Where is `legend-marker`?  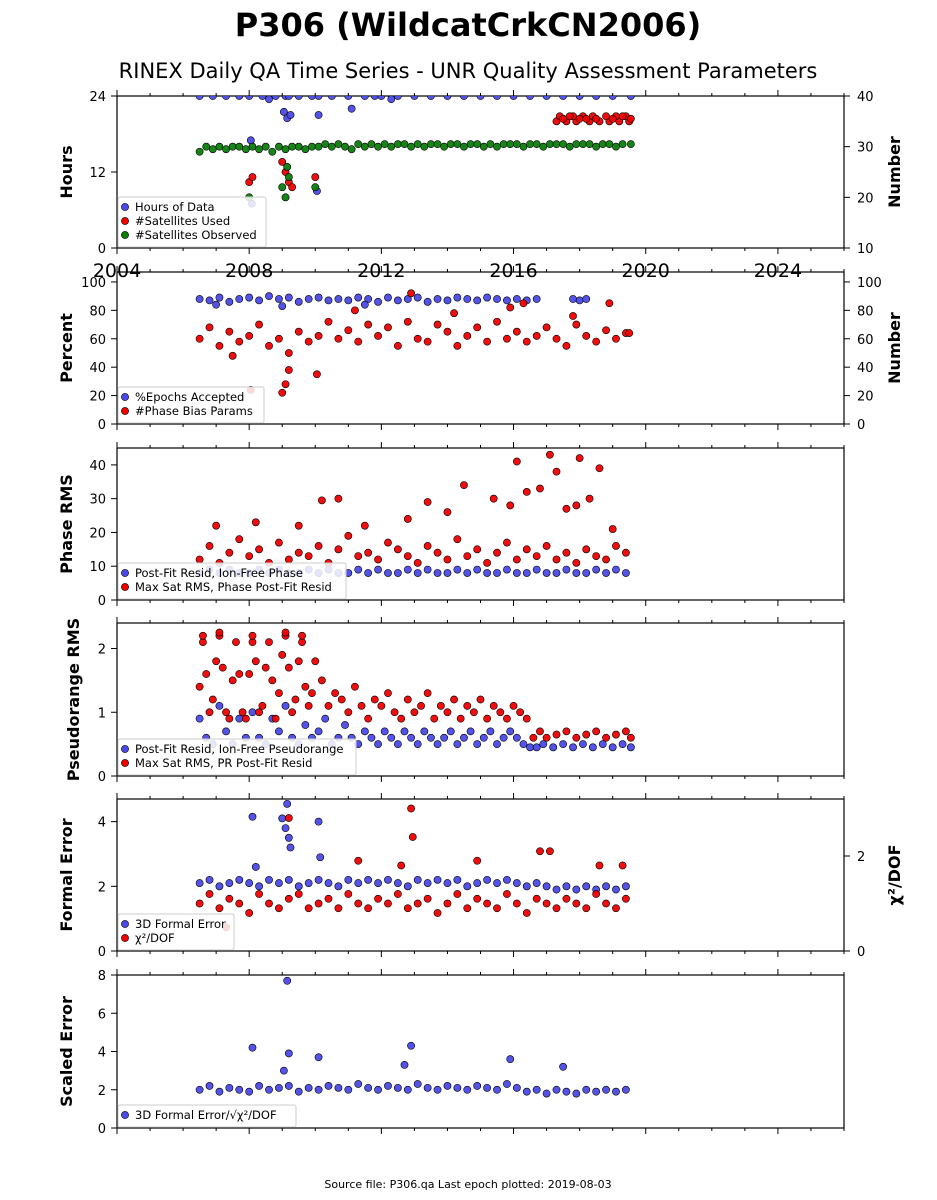
legend-marker is located at coordinates (125, 938).